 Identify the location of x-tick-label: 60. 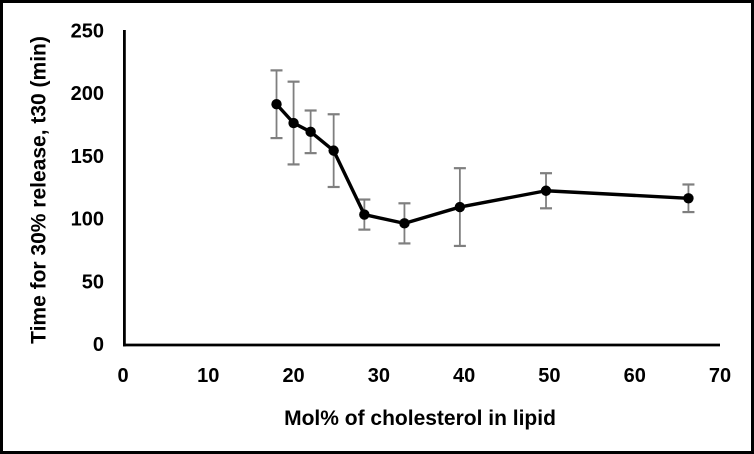
(635, 376).